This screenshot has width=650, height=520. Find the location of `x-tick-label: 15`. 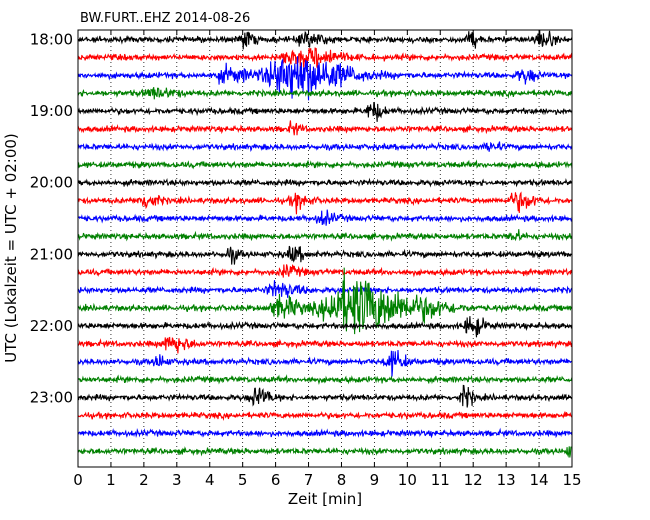

x-tick-label: 15 is located at coordinates (571, 480).